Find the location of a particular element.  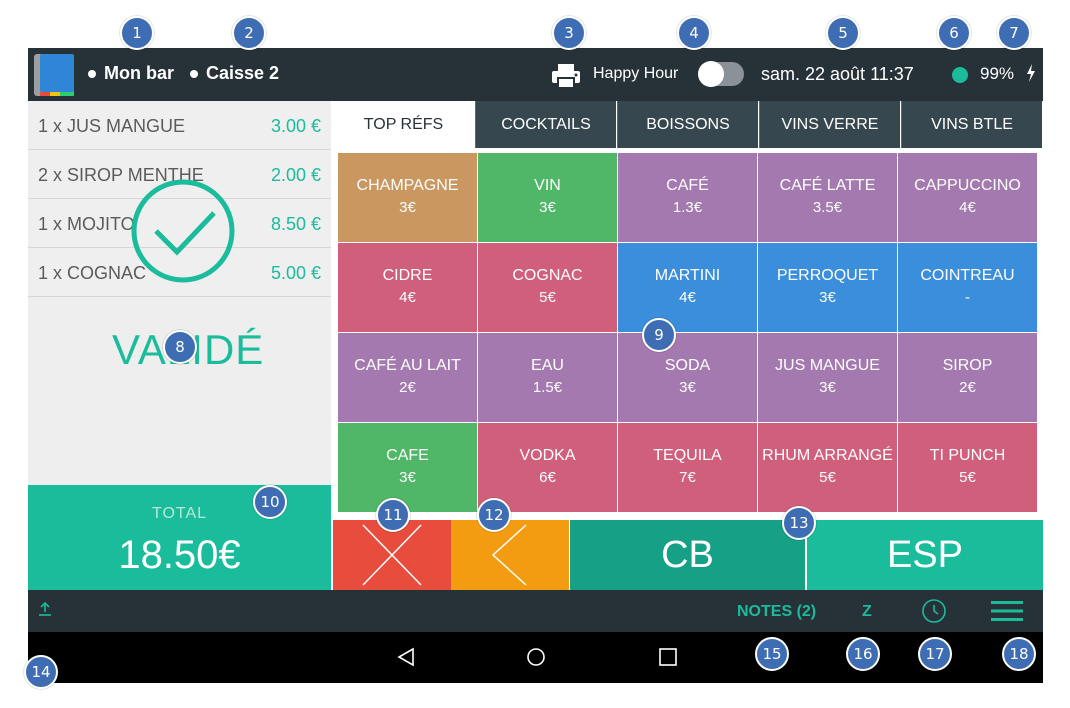

product-name: CAFE is located at coordinates (407, 455).